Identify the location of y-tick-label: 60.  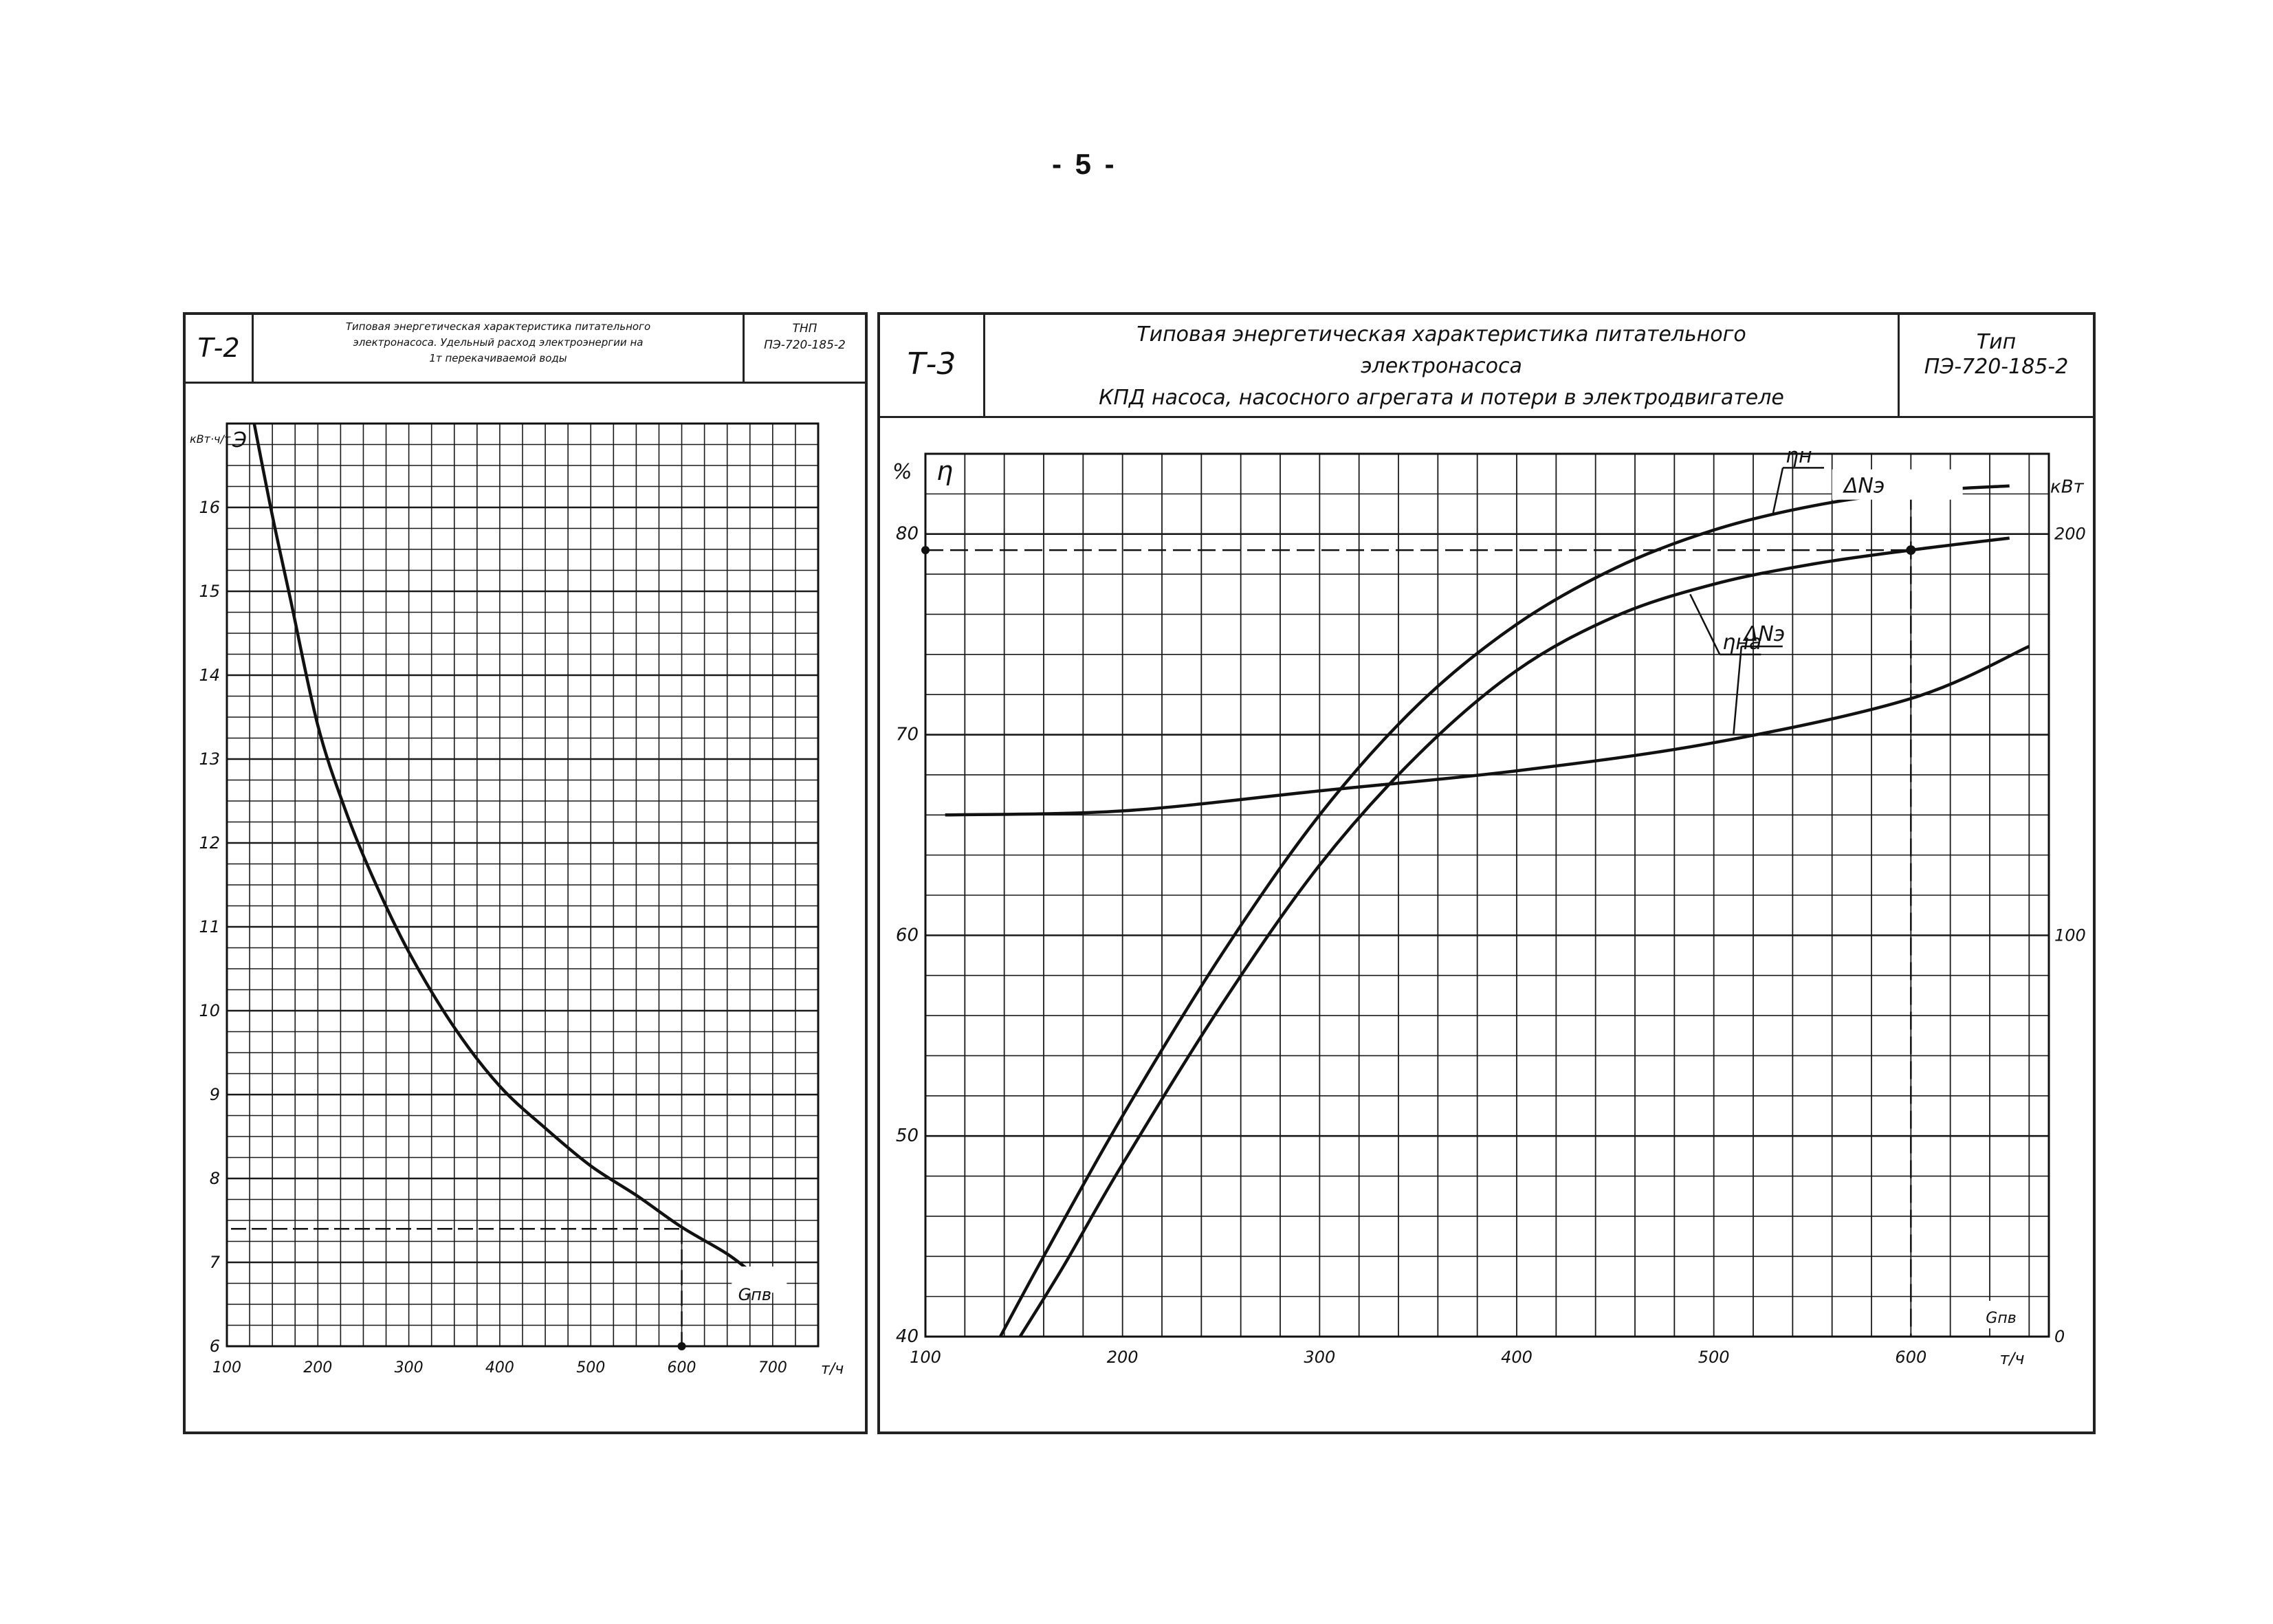
(908, 935).